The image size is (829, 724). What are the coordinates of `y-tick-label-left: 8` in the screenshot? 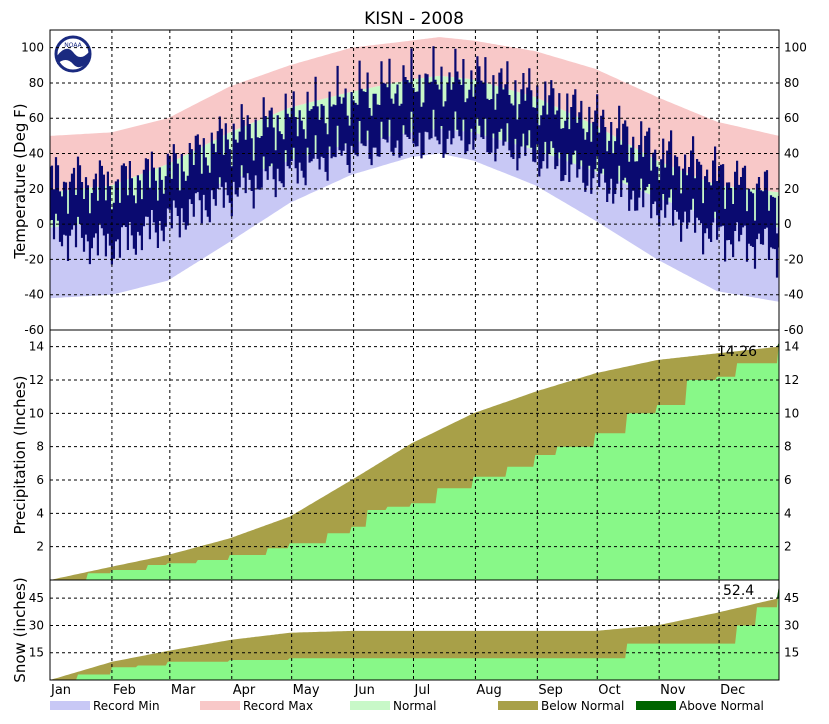 It's located at (40, 447).